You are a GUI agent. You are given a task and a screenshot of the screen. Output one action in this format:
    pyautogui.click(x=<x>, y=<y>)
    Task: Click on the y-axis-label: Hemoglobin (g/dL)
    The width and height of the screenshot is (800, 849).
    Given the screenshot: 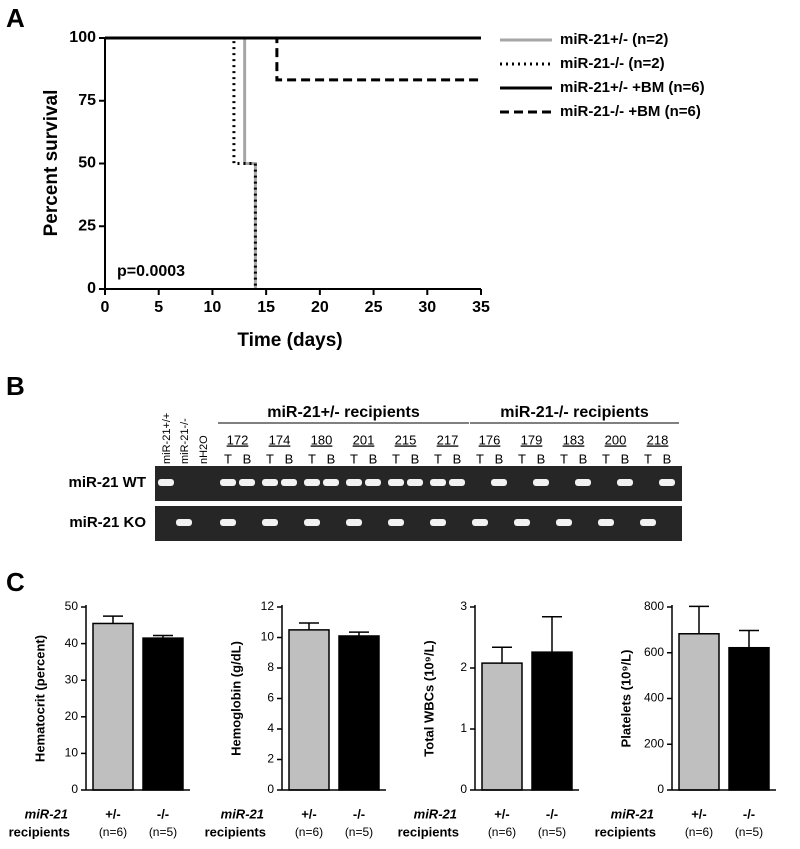 What is the action you would take?
    pyautogui.click(x=235, y=698)
    